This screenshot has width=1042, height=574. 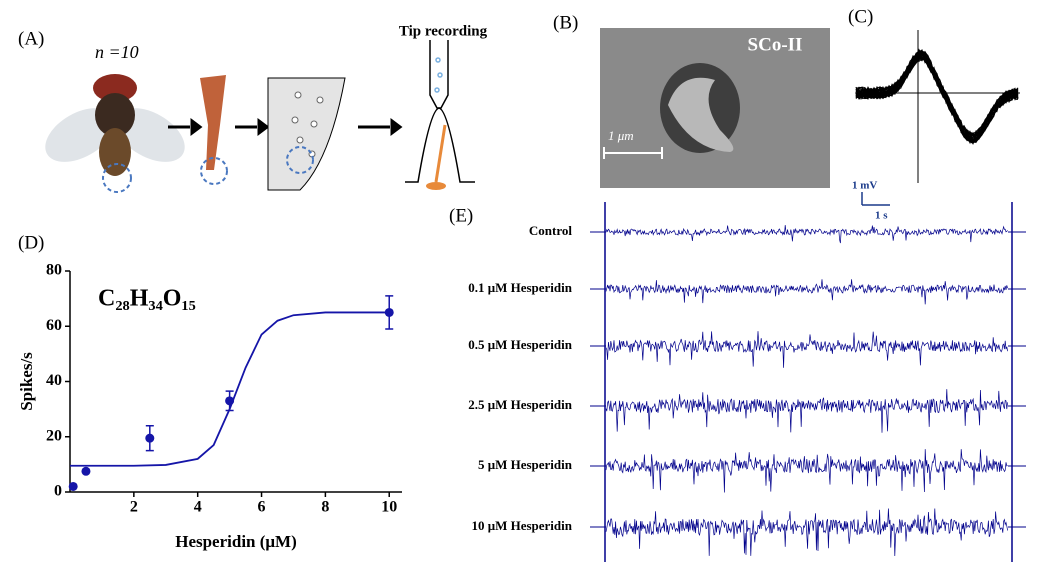 I want to click on panel-label: (C), so click(x=860, y=16).